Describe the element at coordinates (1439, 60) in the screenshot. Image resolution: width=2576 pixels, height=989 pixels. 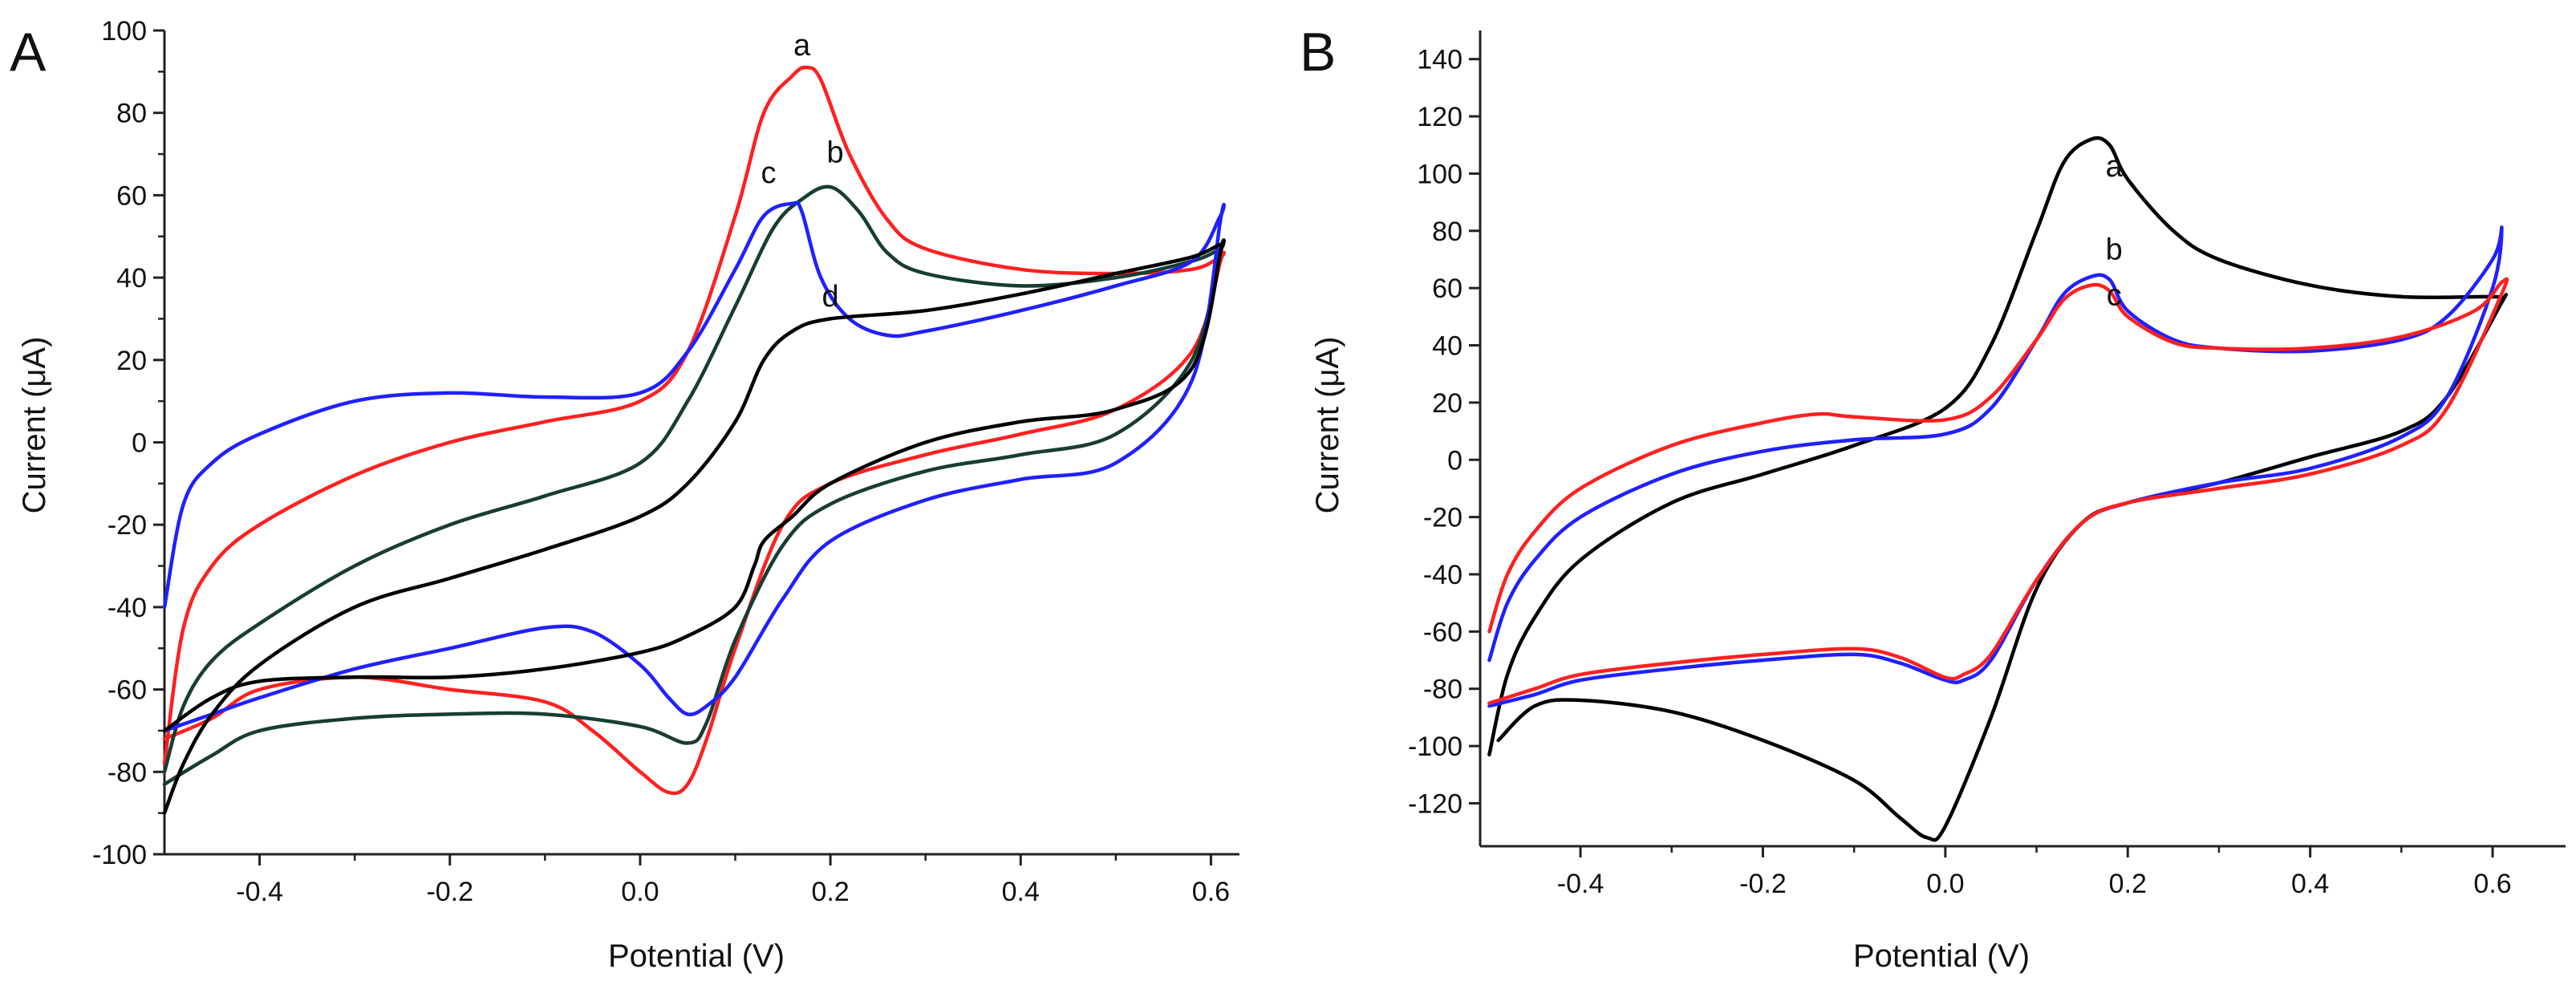
I see `y-tick-label: 140` at that location.